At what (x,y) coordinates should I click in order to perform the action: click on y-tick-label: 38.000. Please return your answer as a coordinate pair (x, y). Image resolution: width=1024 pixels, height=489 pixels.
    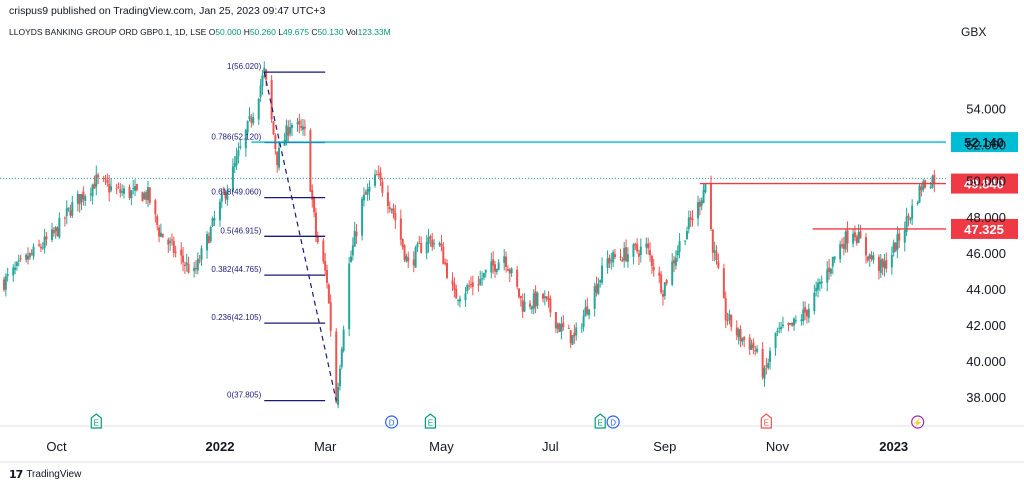
    Looking at the image, I should click on (986, 397).